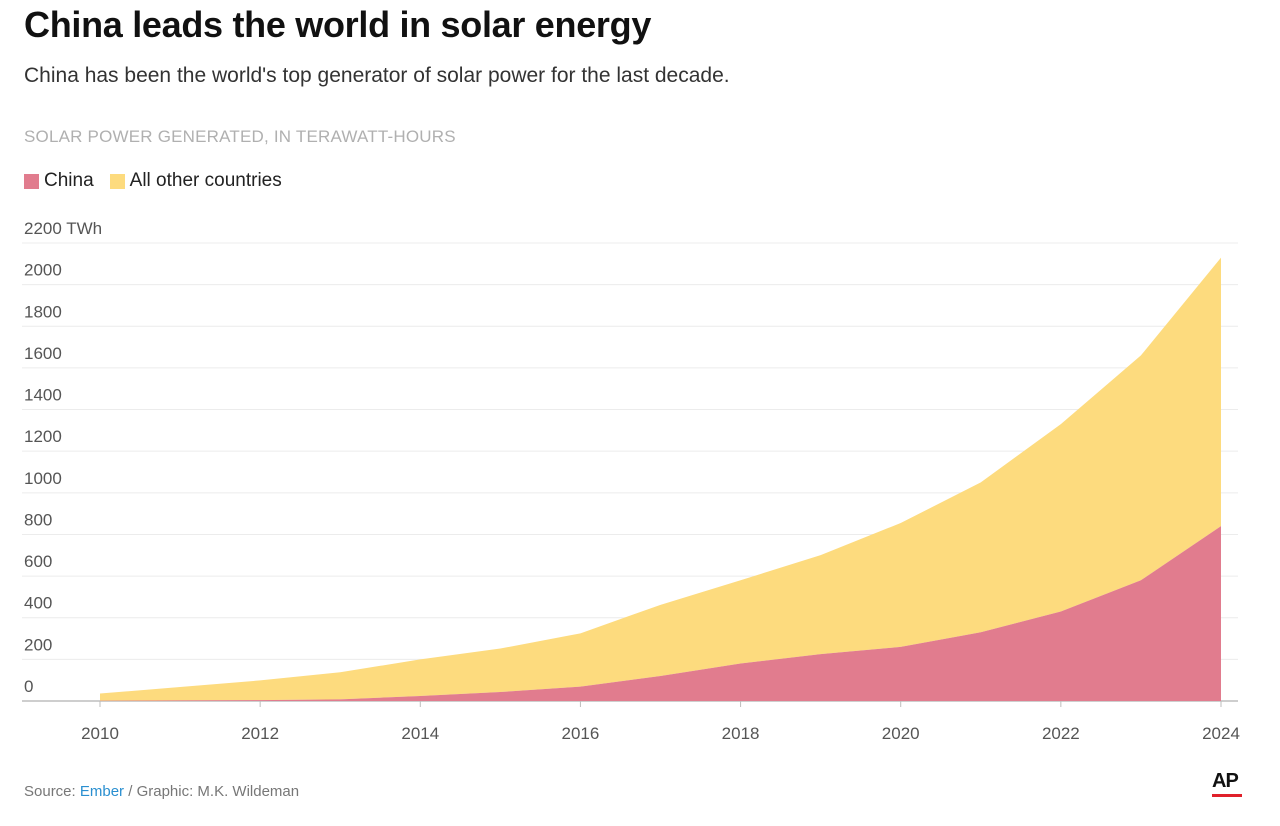 The height and width of the screenshot is (826, 1280). I want to click on y-tick-label-1200: 1200, so click(43, 436).